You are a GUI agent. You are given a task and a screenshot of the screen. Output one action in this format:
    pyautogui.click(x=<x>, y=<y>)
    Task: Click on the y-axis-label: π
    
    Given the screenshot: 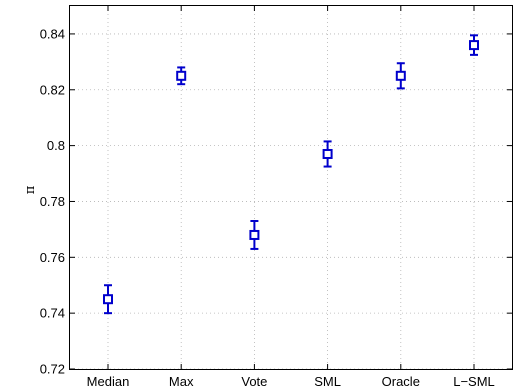 What is the action you would take?
    pyautogui.click(x=30, y=189)
    